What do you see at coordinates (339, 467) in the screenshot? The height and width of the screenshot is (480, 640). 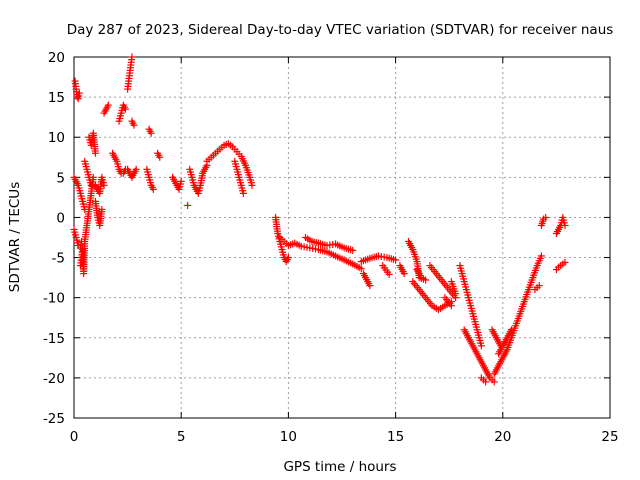 I see `x-axis-label: GPS time / hours` at bounding box center [339, 467].